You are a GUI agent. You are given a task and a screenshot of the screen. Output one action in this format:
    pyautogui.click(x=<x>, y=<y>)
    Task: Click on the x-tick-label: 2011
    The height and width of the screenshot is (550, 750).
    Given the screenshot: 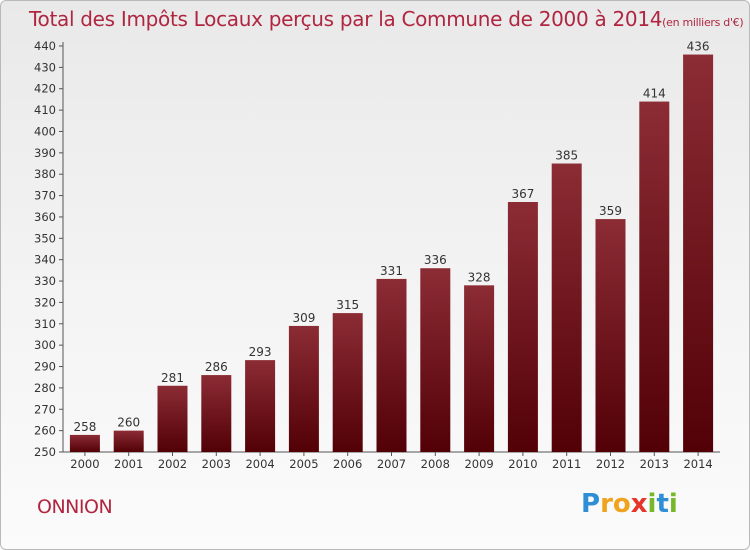 What is the action you would take?
    pyautogui.click(x=566, y=464)
    